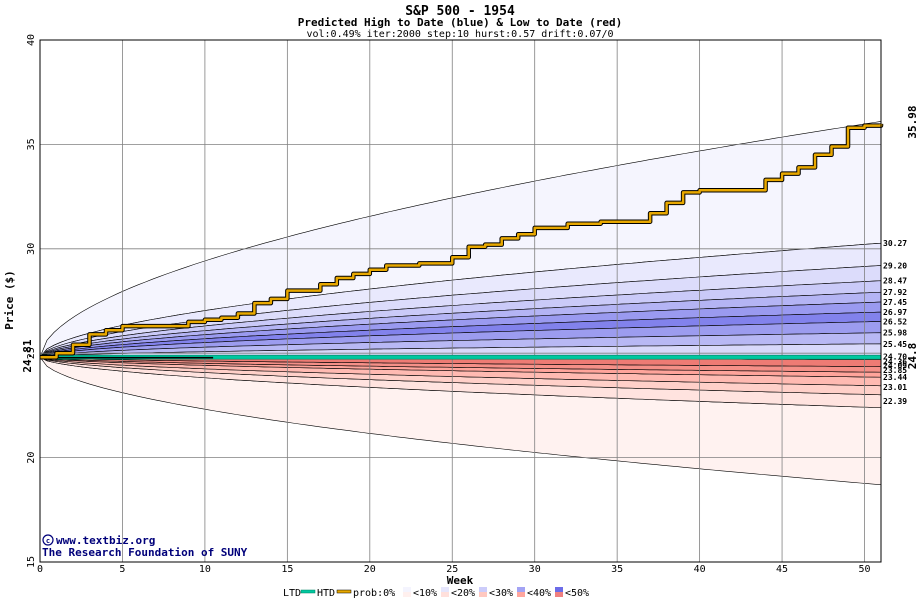  What do you see at coordinates (460, 580) in the screenshot?
I see `x-axis-label: Week` at bounding box center [460, 580].